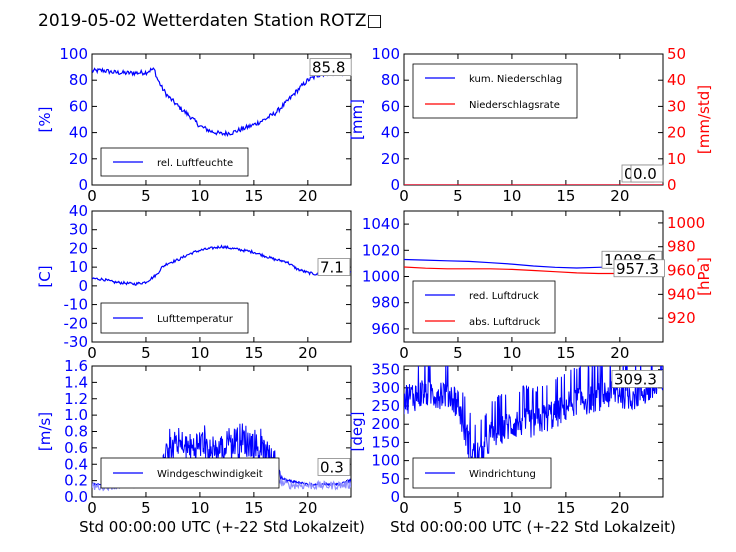 This screenshot has width=736, height=552. What do you see at coordinates (704, 119) in the screenshot?
I see `y-axis-label-right: [mm/std]` at bounding box center [704, 119].